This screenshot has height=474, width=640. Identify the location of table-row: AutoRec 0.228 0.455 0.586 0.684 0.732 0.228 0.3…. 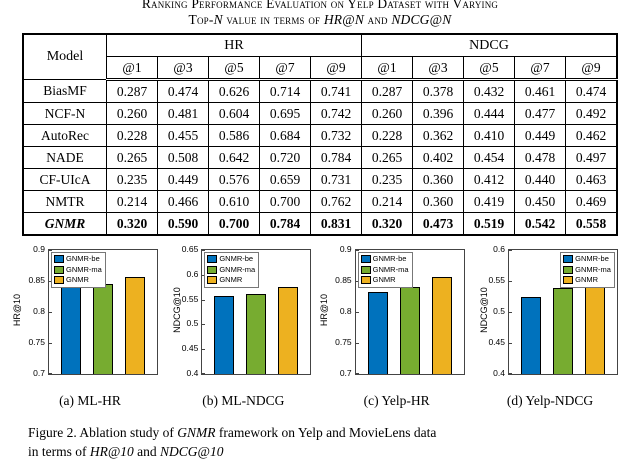
(320, 135).